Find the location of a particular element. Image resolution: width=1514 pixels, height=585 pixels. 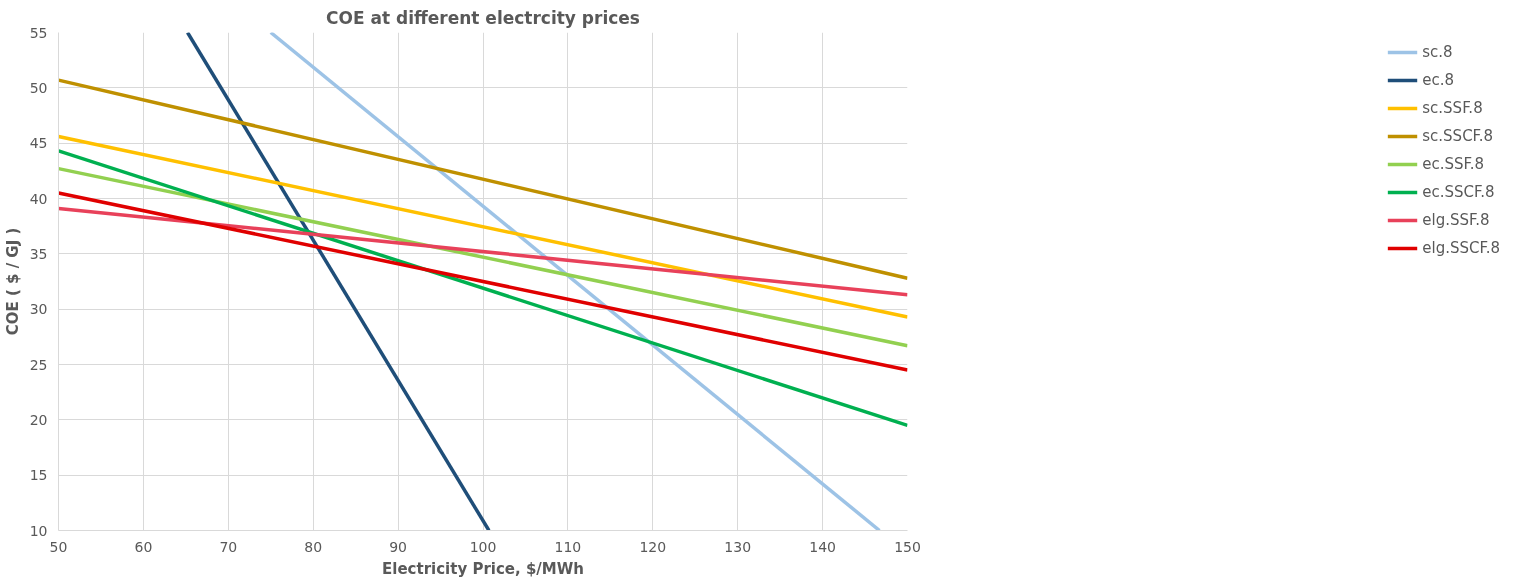

legend-label: ec.SSF.8 is located at coordinates (1453, 164).